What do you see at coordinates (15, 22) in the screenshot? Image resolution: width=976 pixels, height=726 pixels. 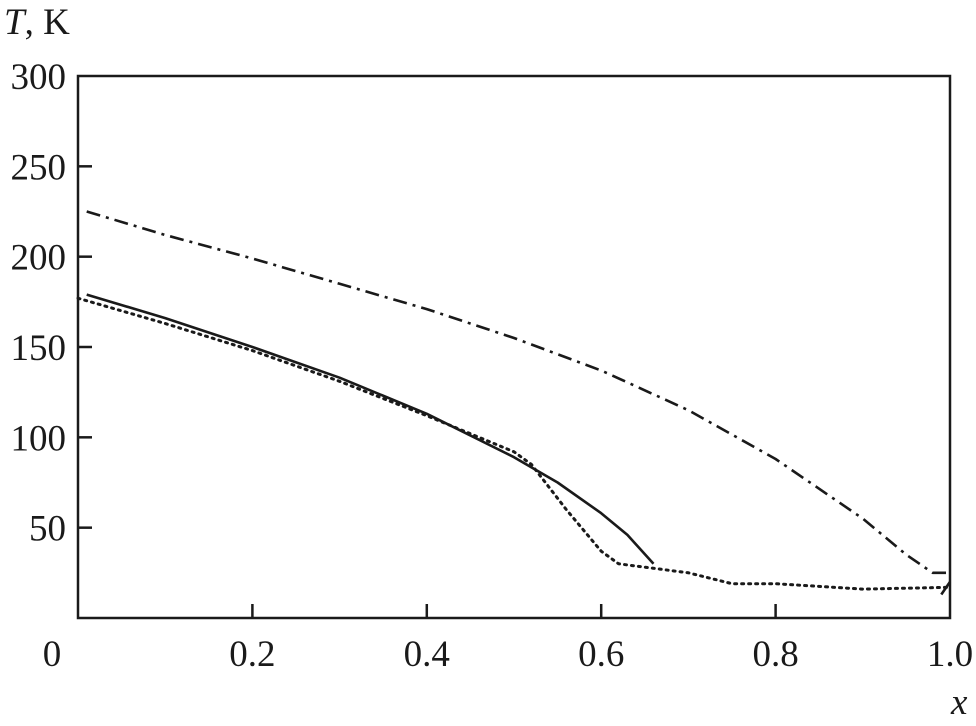 I see `y-axis-symbol: T` at bounding box center [15, 22].